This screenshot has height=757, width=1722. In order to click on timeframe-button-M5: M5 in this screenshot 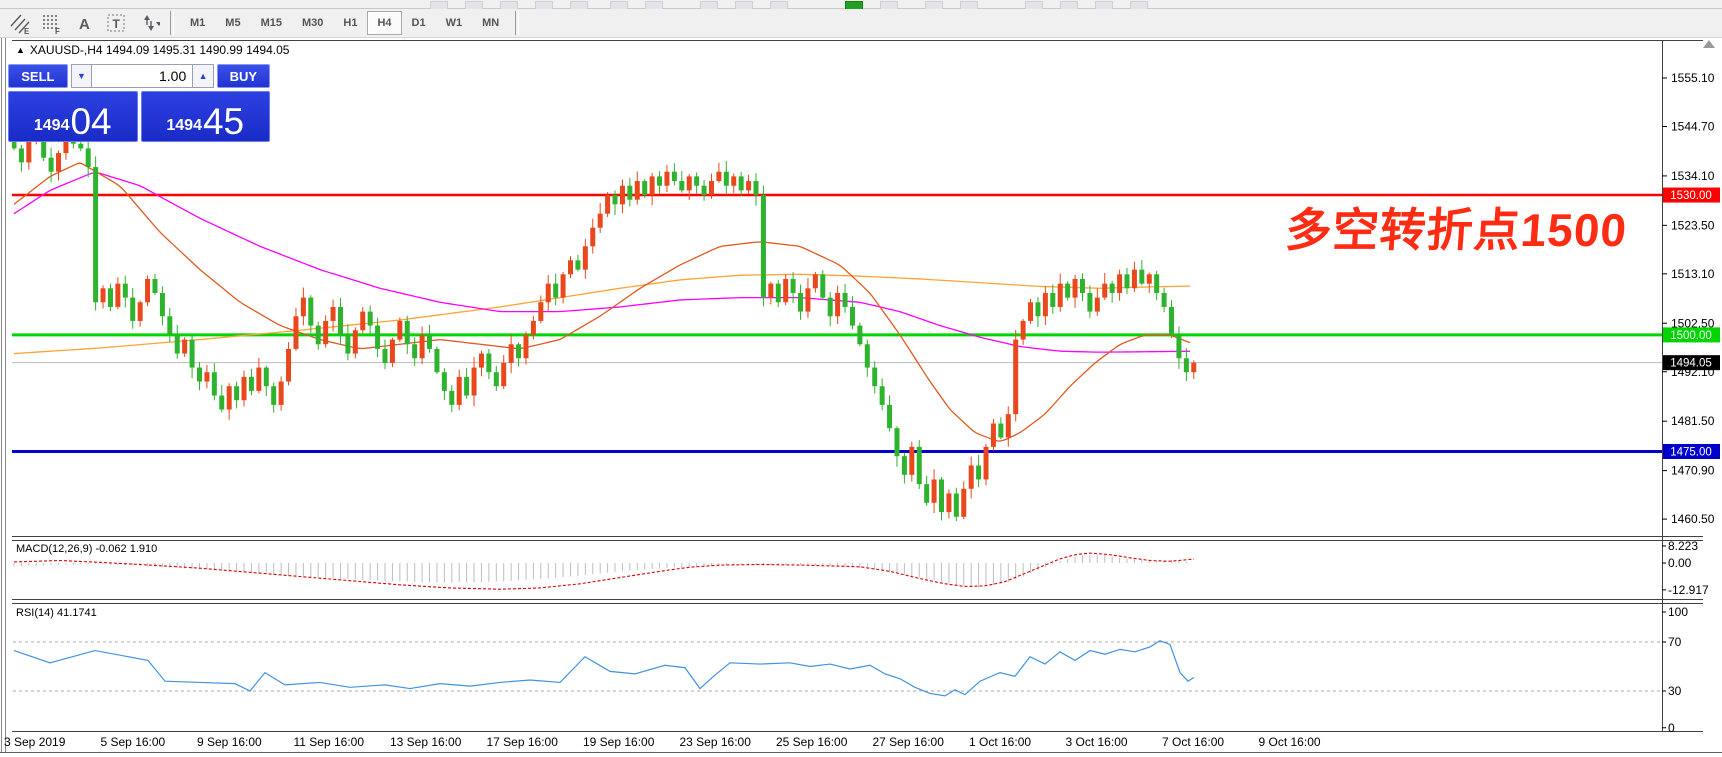, I will do `click(233, 23)`.